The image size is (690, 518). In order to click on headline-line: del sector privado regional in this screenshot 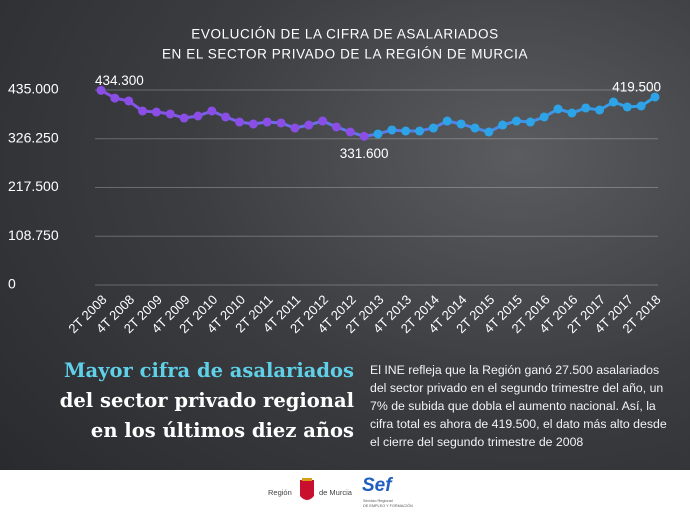, I will do `click(206, 400)`.